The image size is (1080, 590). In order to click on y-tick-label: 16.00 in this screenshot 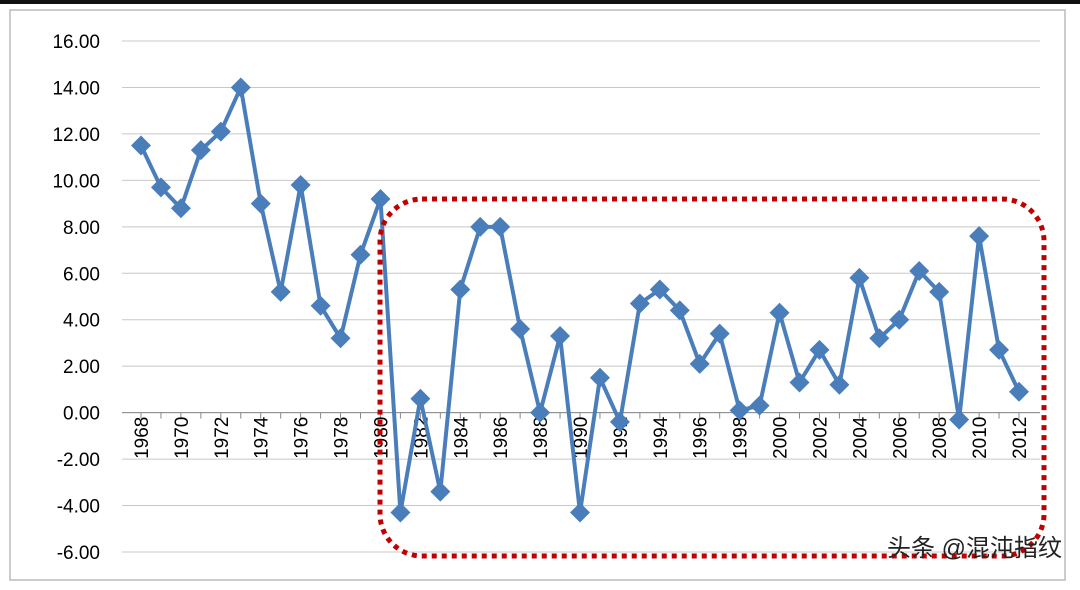, I will do `click(76, 42)`.